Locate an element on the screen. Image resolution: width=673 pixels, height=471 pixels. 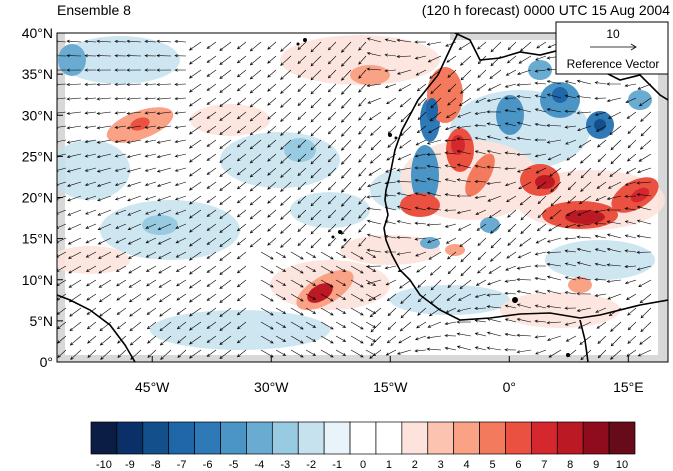
colorbar-label: 0 is located at coordinates (363, 465).